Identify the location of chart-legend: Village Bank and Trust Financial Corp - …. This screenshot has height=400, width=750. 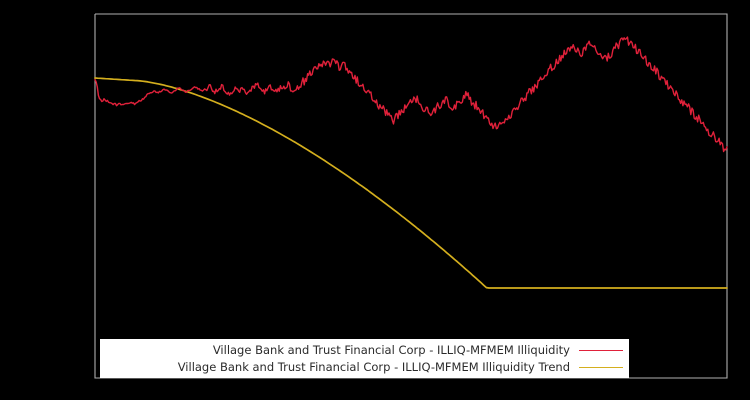
(364, 358).